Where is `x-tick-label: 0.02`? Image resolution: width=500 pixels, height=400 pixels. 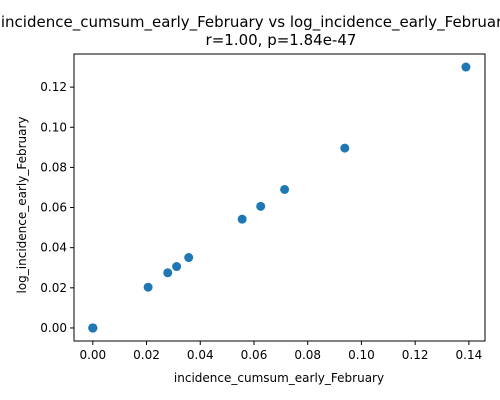
x-tick-label: 0.02 is located at coordinates (146, 355).